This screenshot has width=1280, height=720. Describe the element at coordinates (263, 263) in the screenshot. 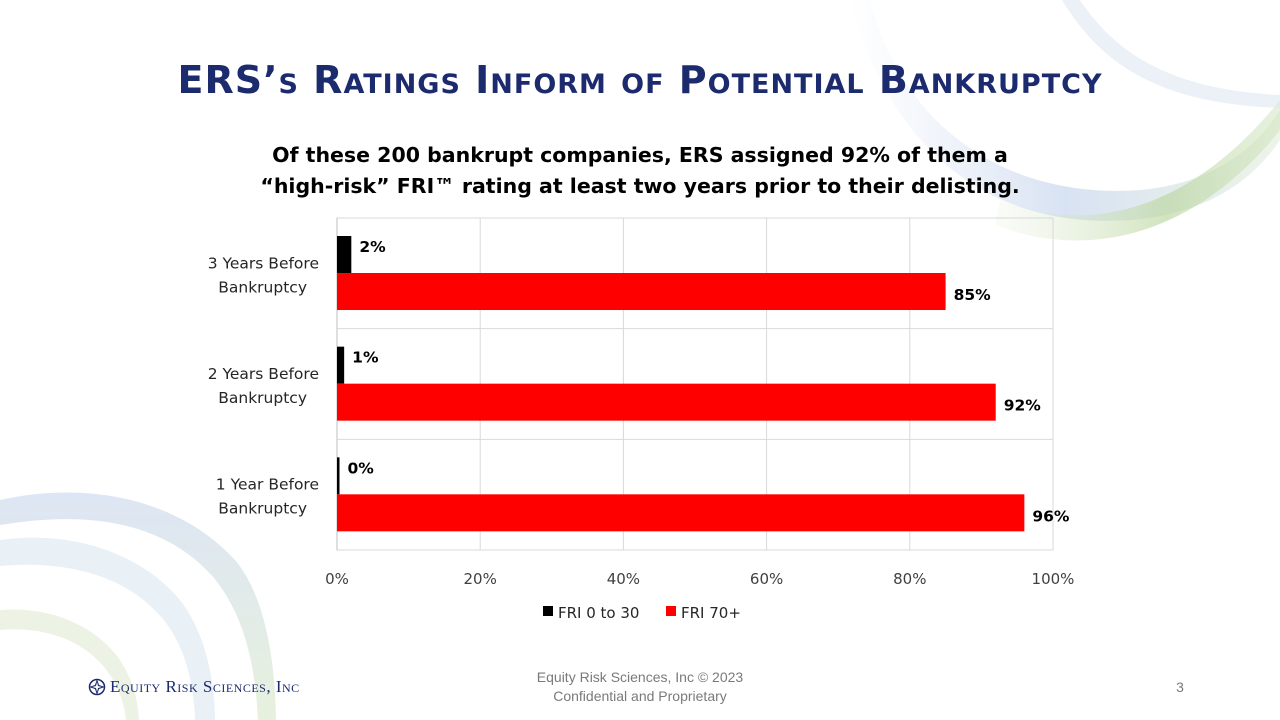

I see `category-label: 3 Years Before` at that location.